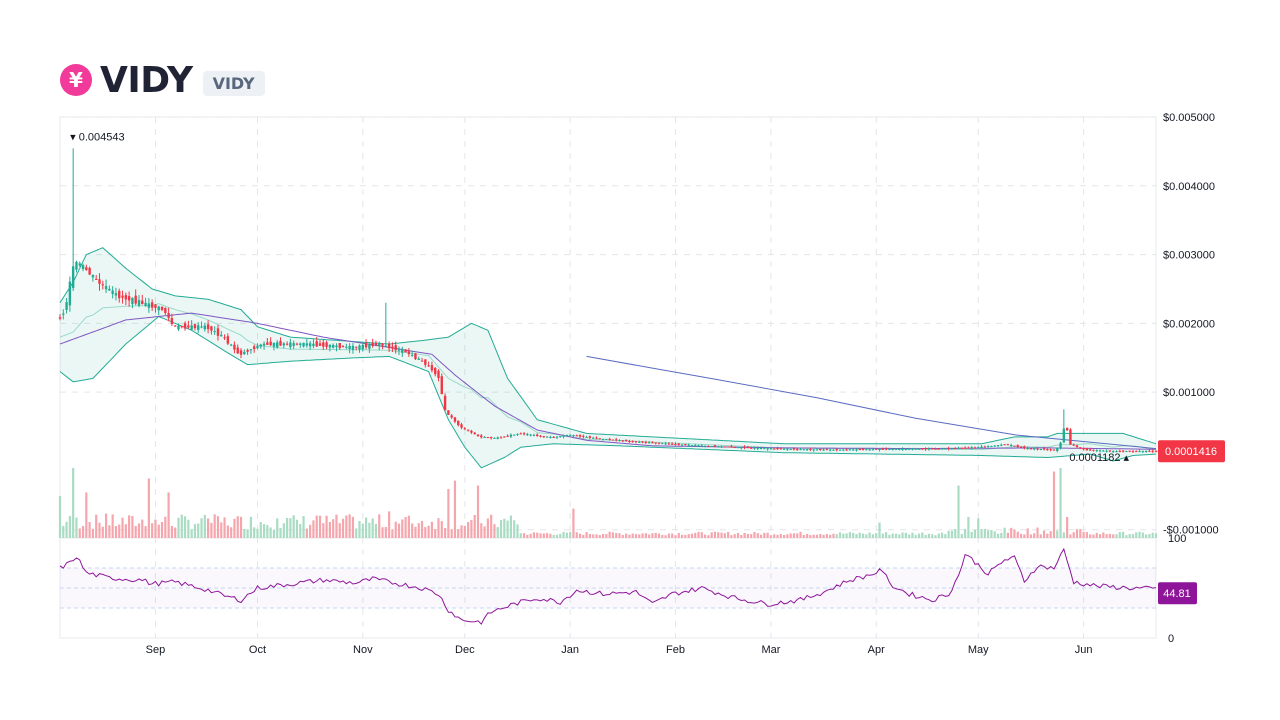 Image resolution: width=1280 pixels, height=720 pixels. I want to click on rsi-tick-label: 0, so click(1171, 639).